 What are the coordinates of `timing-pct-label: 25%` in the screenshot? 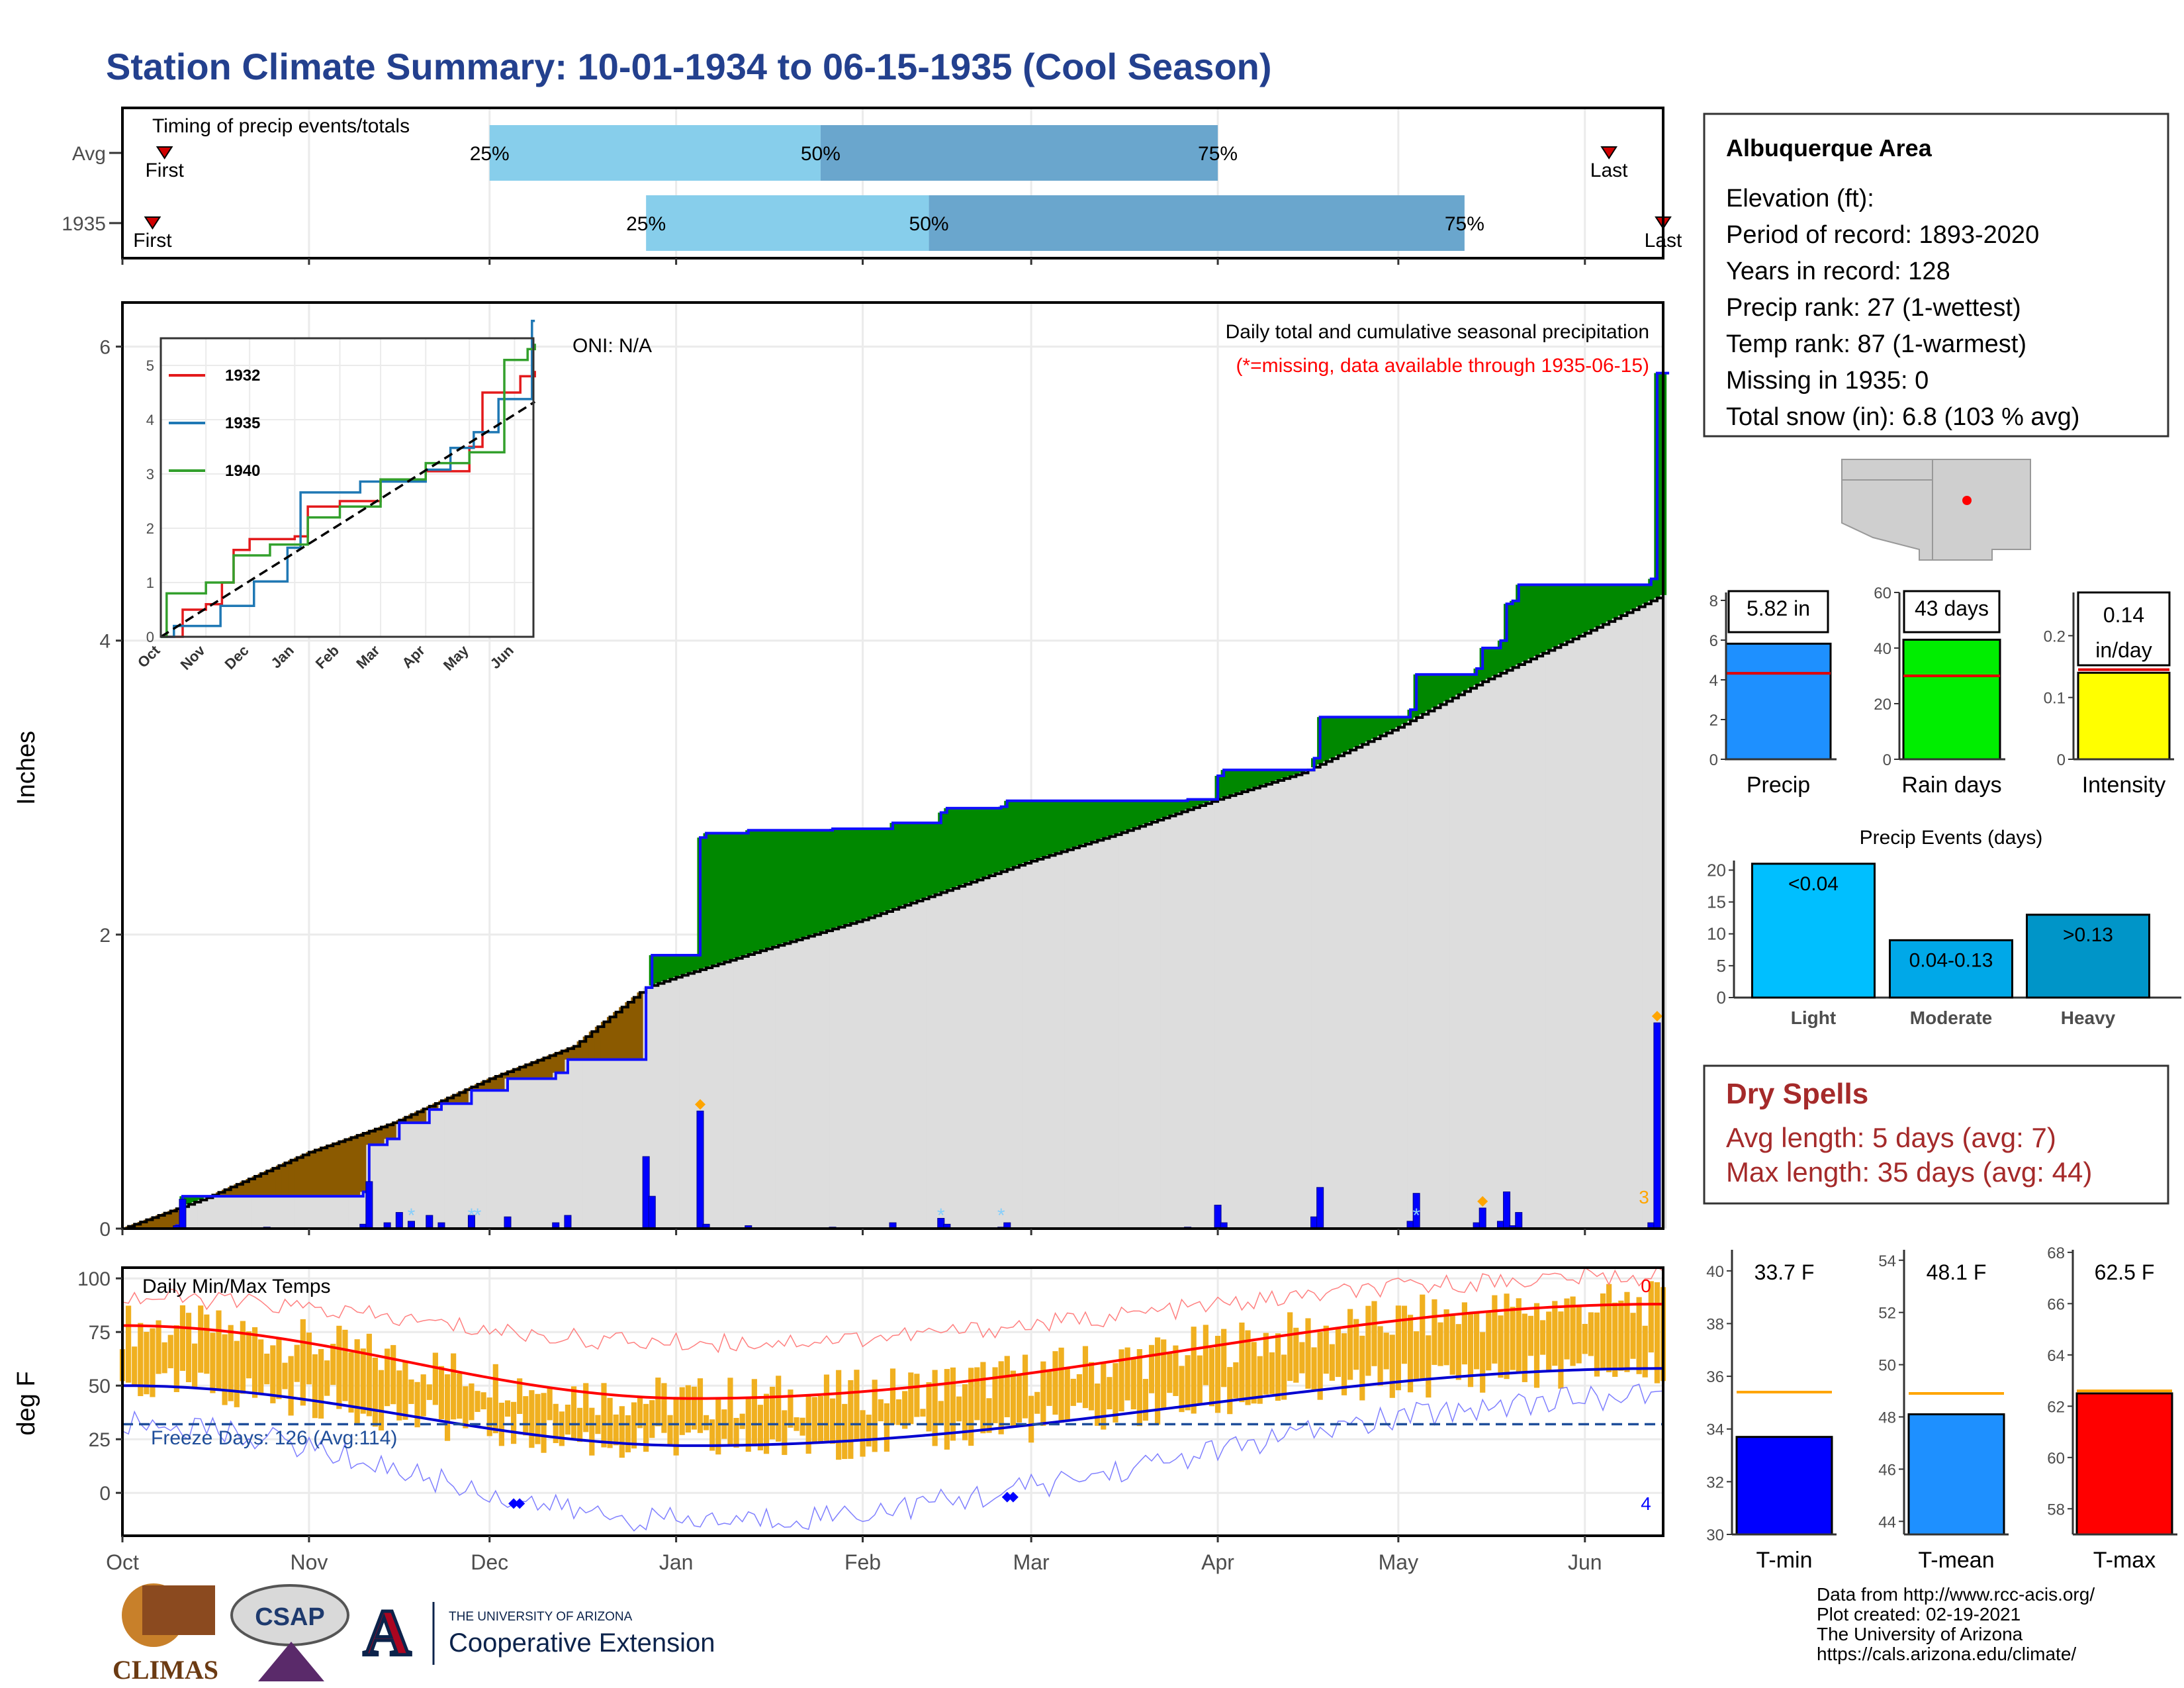 It's located at (646, 224).